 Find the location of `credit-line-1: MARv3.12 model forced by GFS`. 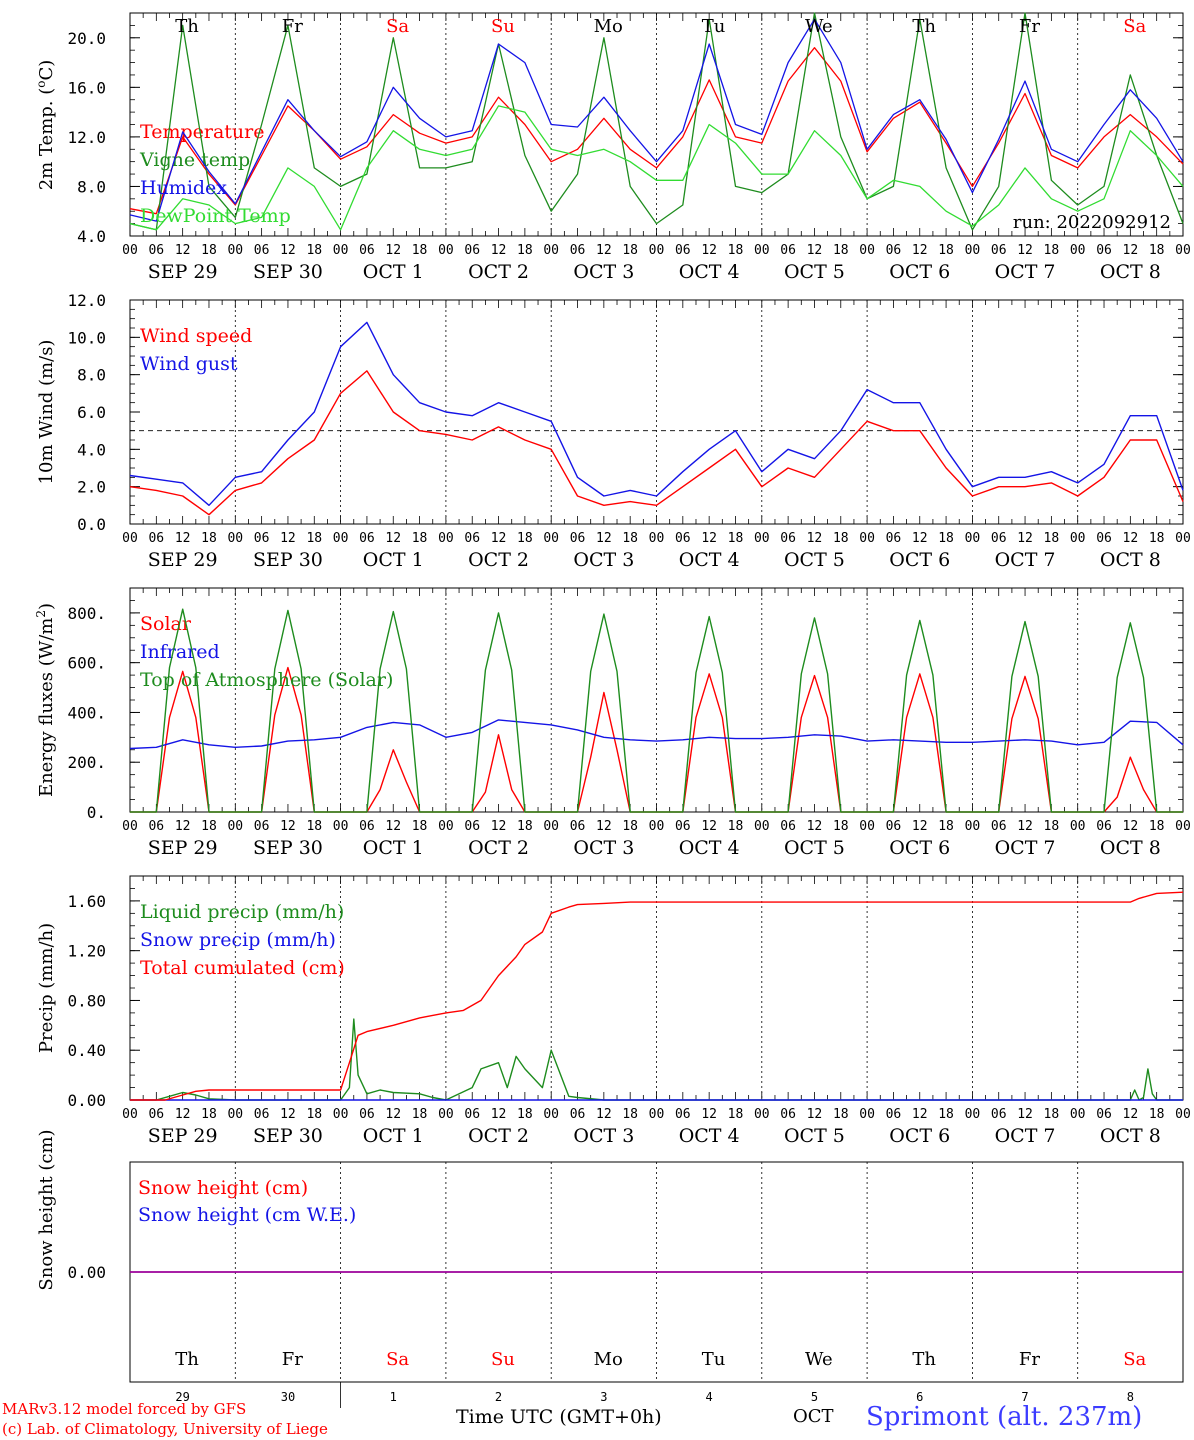

credit-line-1: MARv3.12 model forced by GFS is located at coordinates (124, 1409).